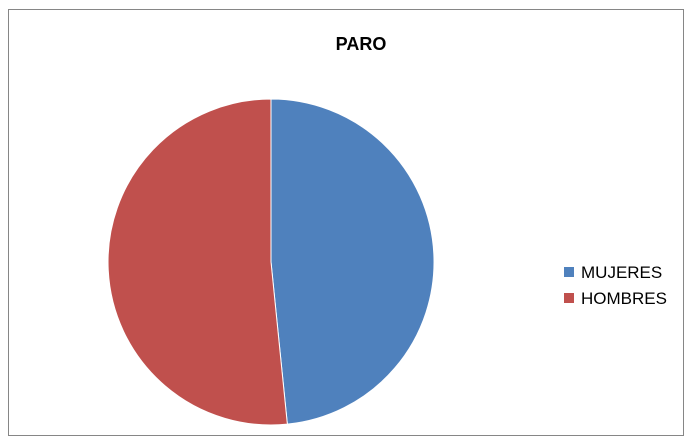  I want to click on legend-swatch-mujeres, so click(569, 271).